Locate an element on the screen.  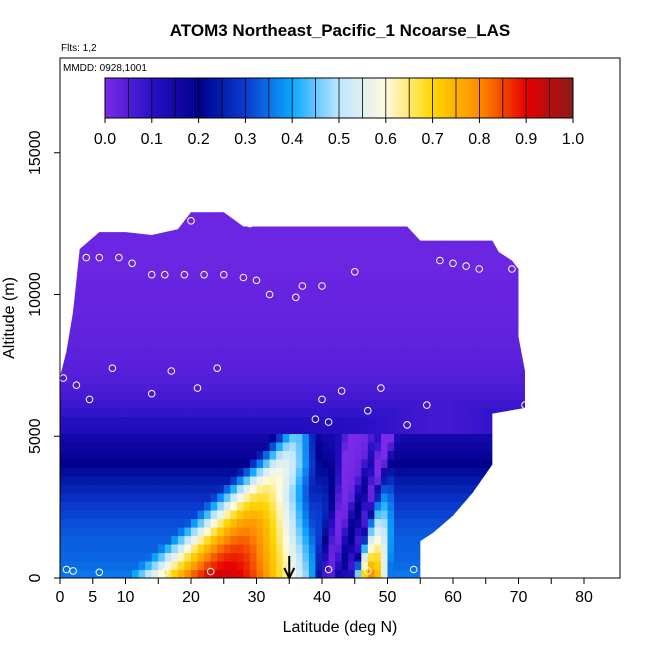
x-tick-label: 80 is located at coordinates (584, 597).